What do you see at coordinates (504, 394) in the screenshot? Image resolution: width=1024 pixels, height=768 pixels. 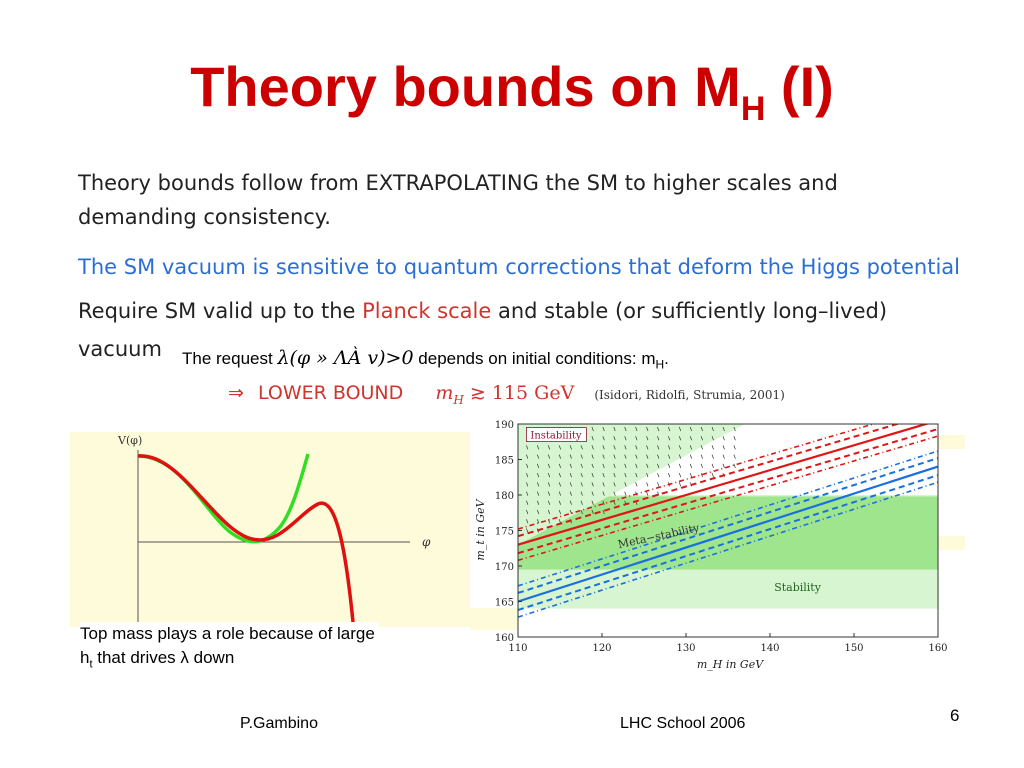 I see `lower-bound-math: mH ≳ 115 GeV` at bounding box center [504, 394].